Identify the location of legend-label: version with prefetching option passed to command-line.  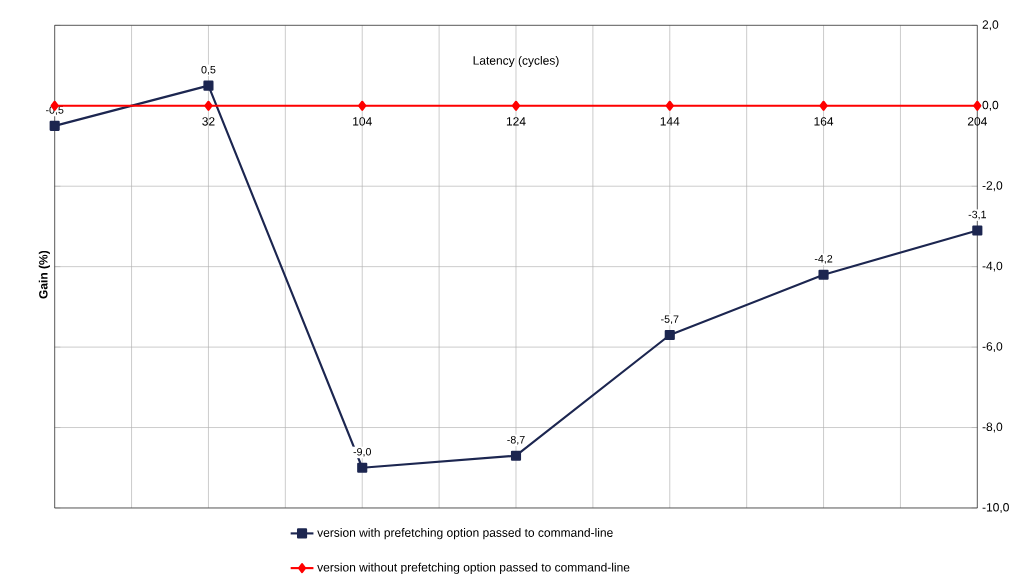
(465, 534).